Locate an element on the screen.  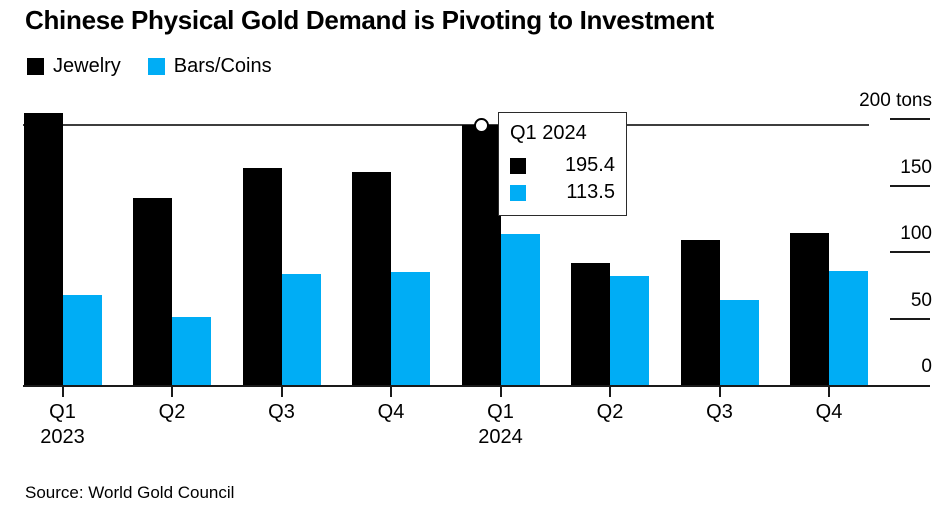
x-axis-tick-mark-q3-2024 is located at coordinates (719, 392).